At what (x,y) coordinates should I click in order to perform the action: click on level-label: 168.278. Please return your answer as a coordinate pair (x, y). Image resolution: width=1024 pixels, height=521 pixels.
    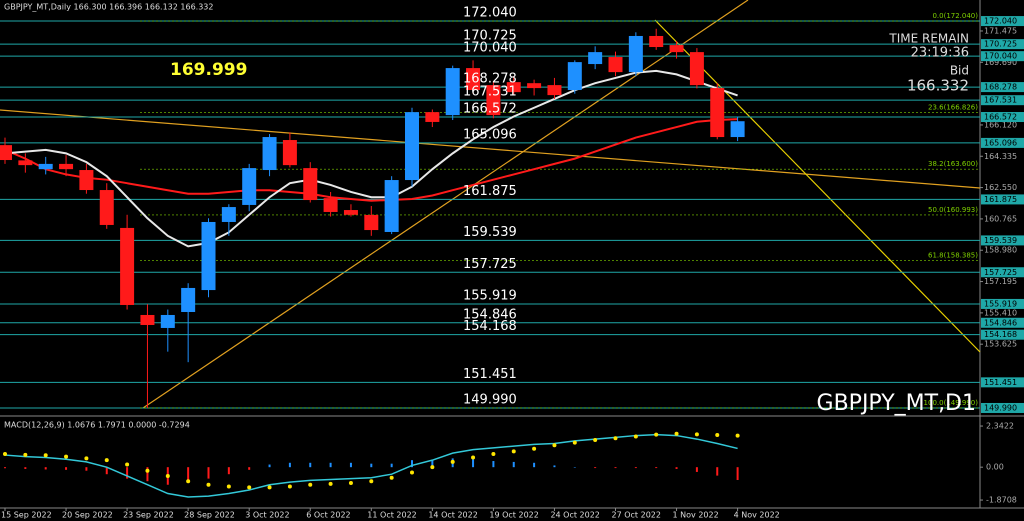
    Looking at the image, I should click on (490, 79).